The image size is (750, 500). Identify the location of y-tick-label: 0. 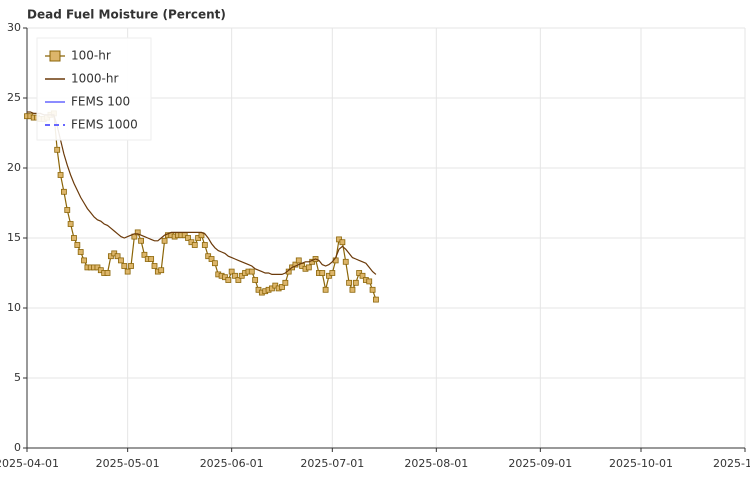
(17, 447).